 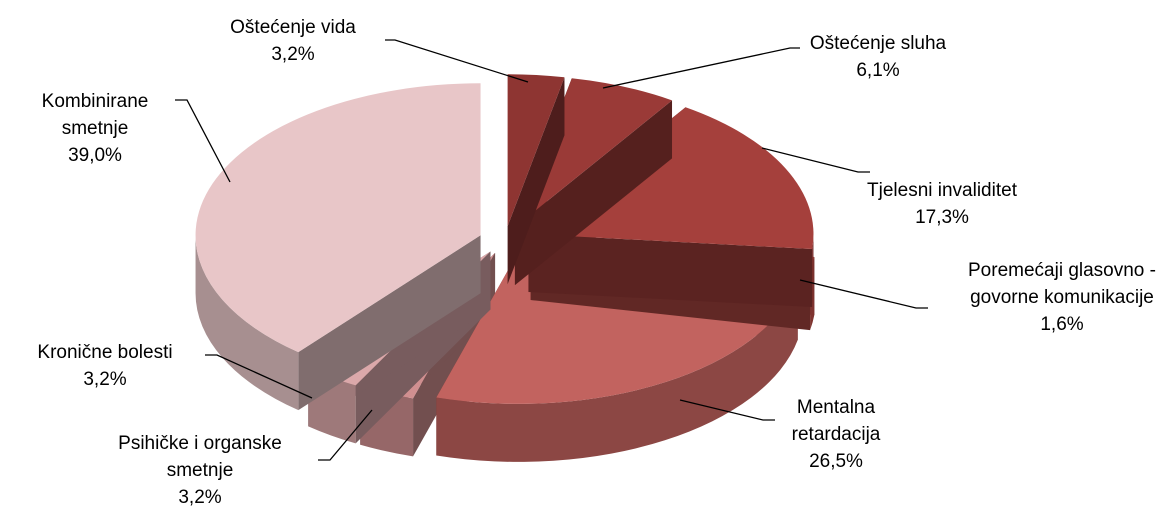 I want to click on value-label: 6,1%, so click(x=878, y=70).